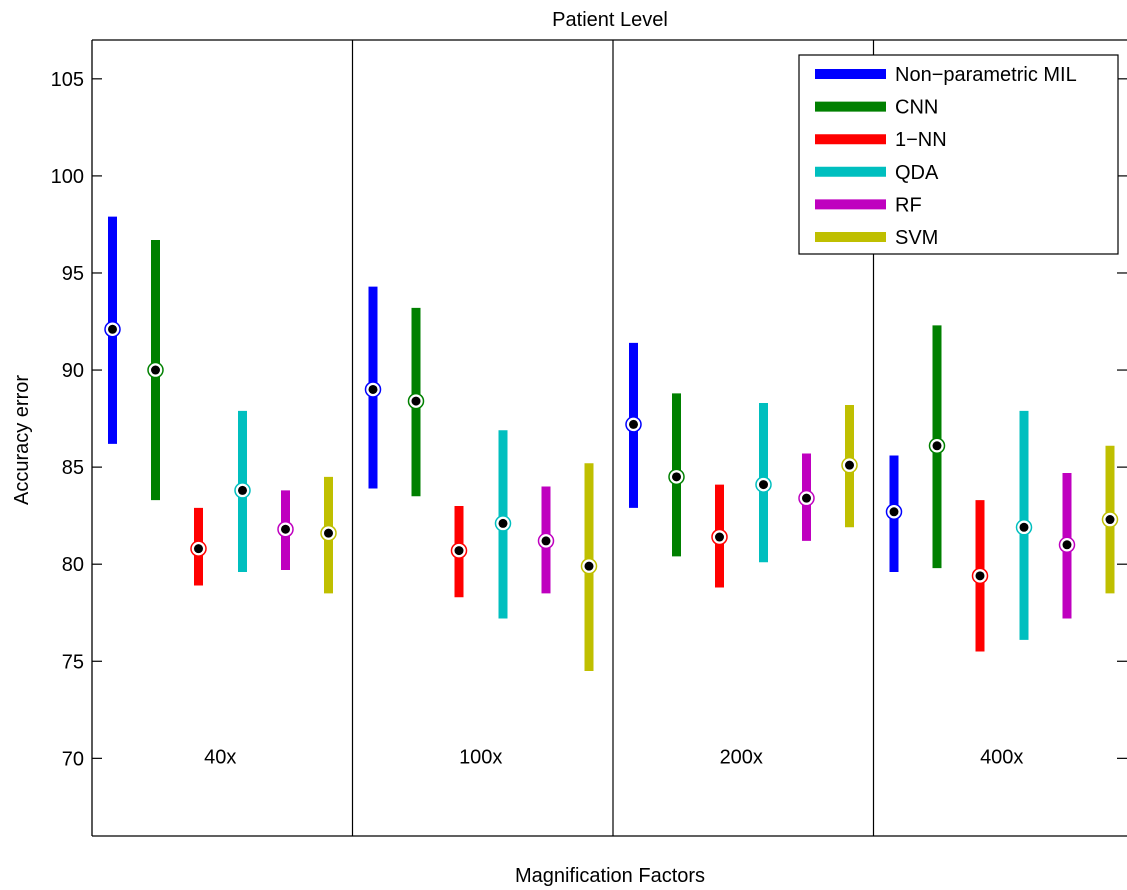 The image size is (1127, 890). What do you see at coordinates (73, 662) in the screenshot?
I see `y-tick-label: 75` at bounding box center [73, 662].